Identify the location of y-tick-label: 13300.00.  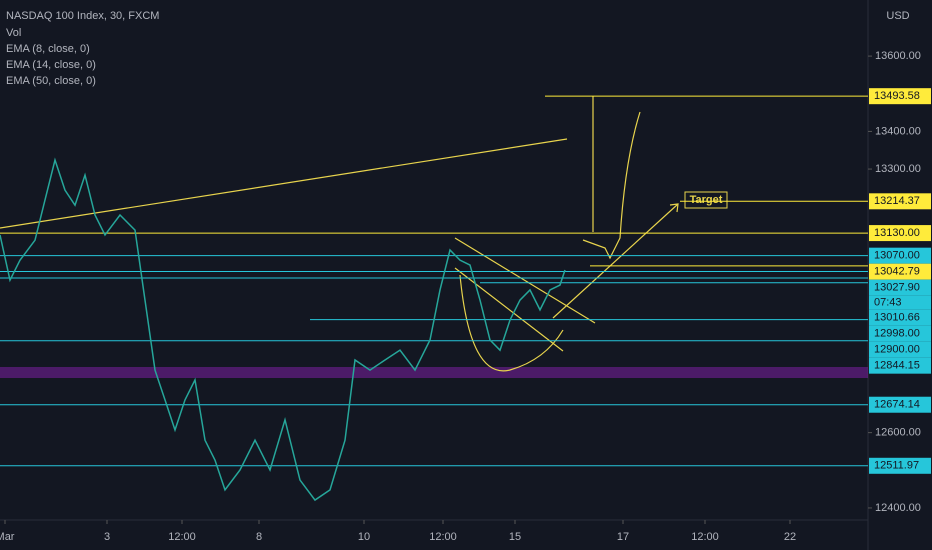
(898, 169).